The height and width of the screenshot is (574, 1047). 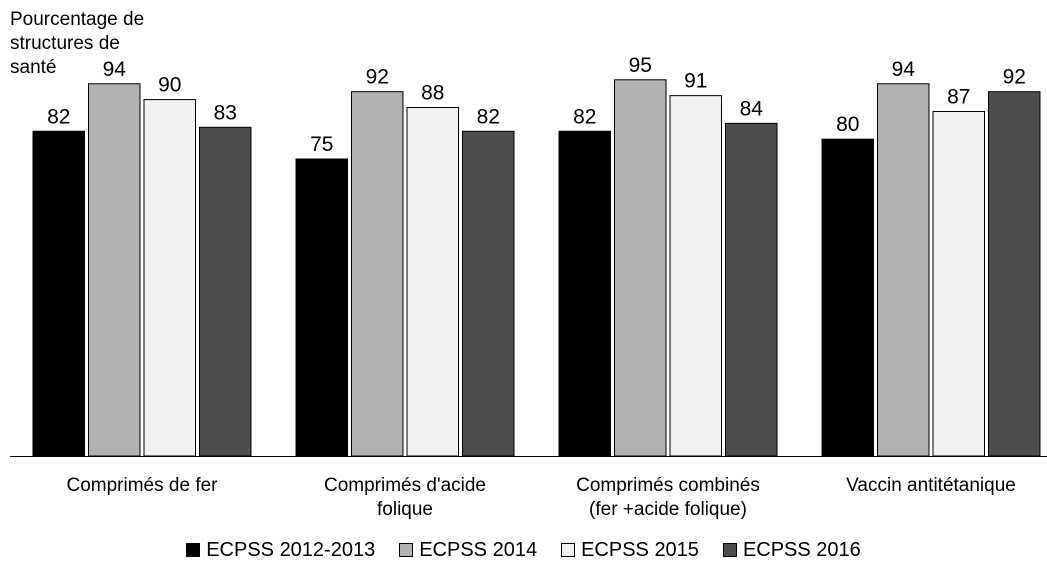 I want to click on category-label: Comprimés combinés (fer +acide folique), so click(x=668, y=497).